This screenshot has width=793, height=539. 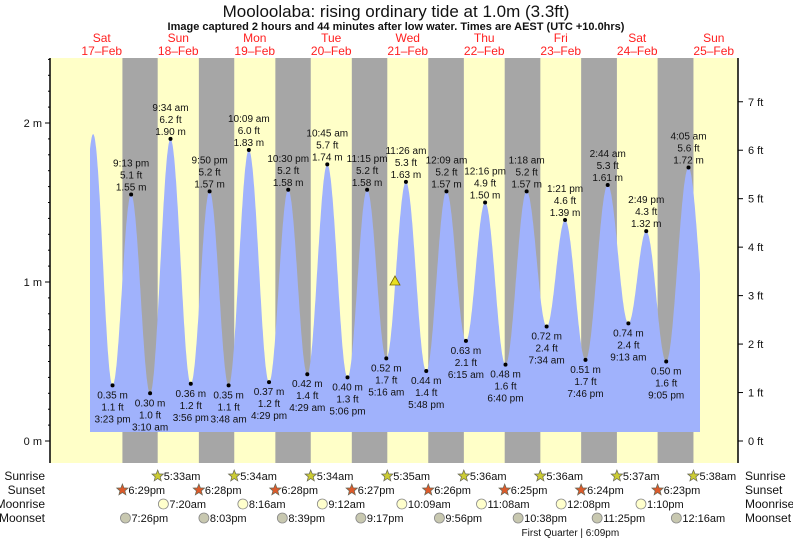 I want to click on tide-time: 2:44 am, so click(x=608, y=154).